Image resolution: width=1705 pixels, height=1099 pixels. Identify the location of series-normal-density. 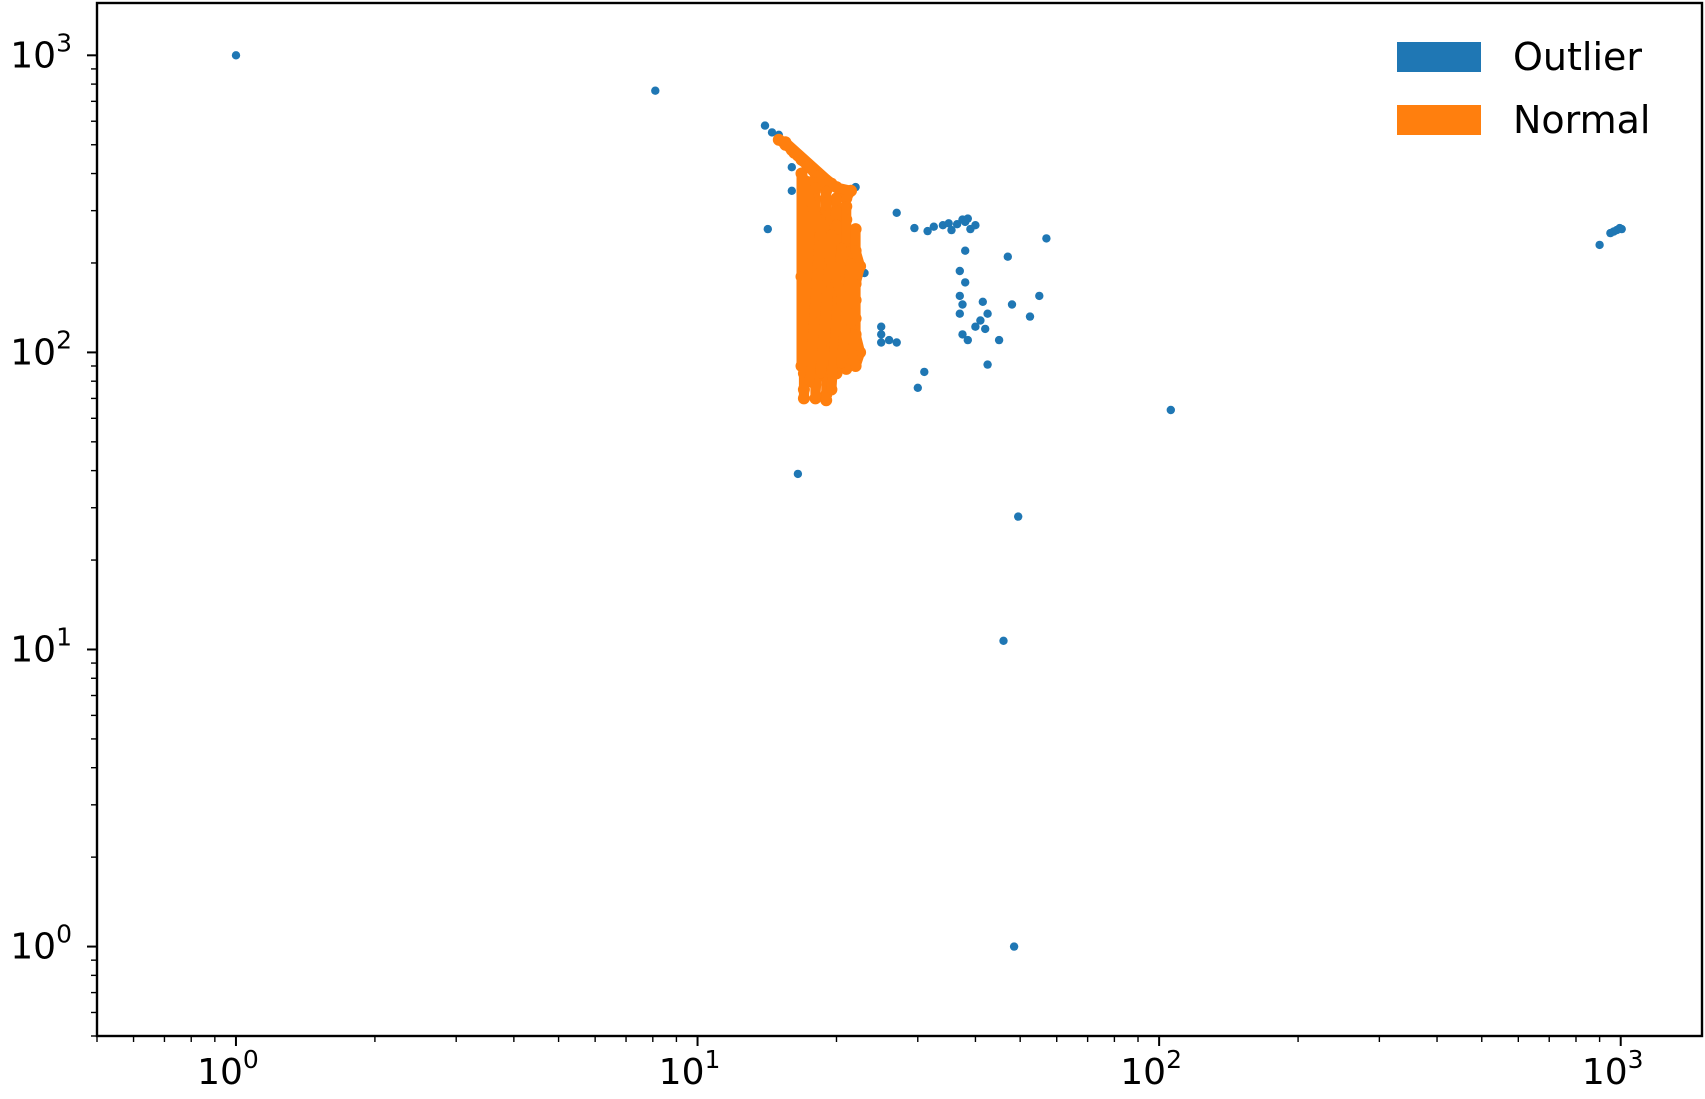
(819, 270).